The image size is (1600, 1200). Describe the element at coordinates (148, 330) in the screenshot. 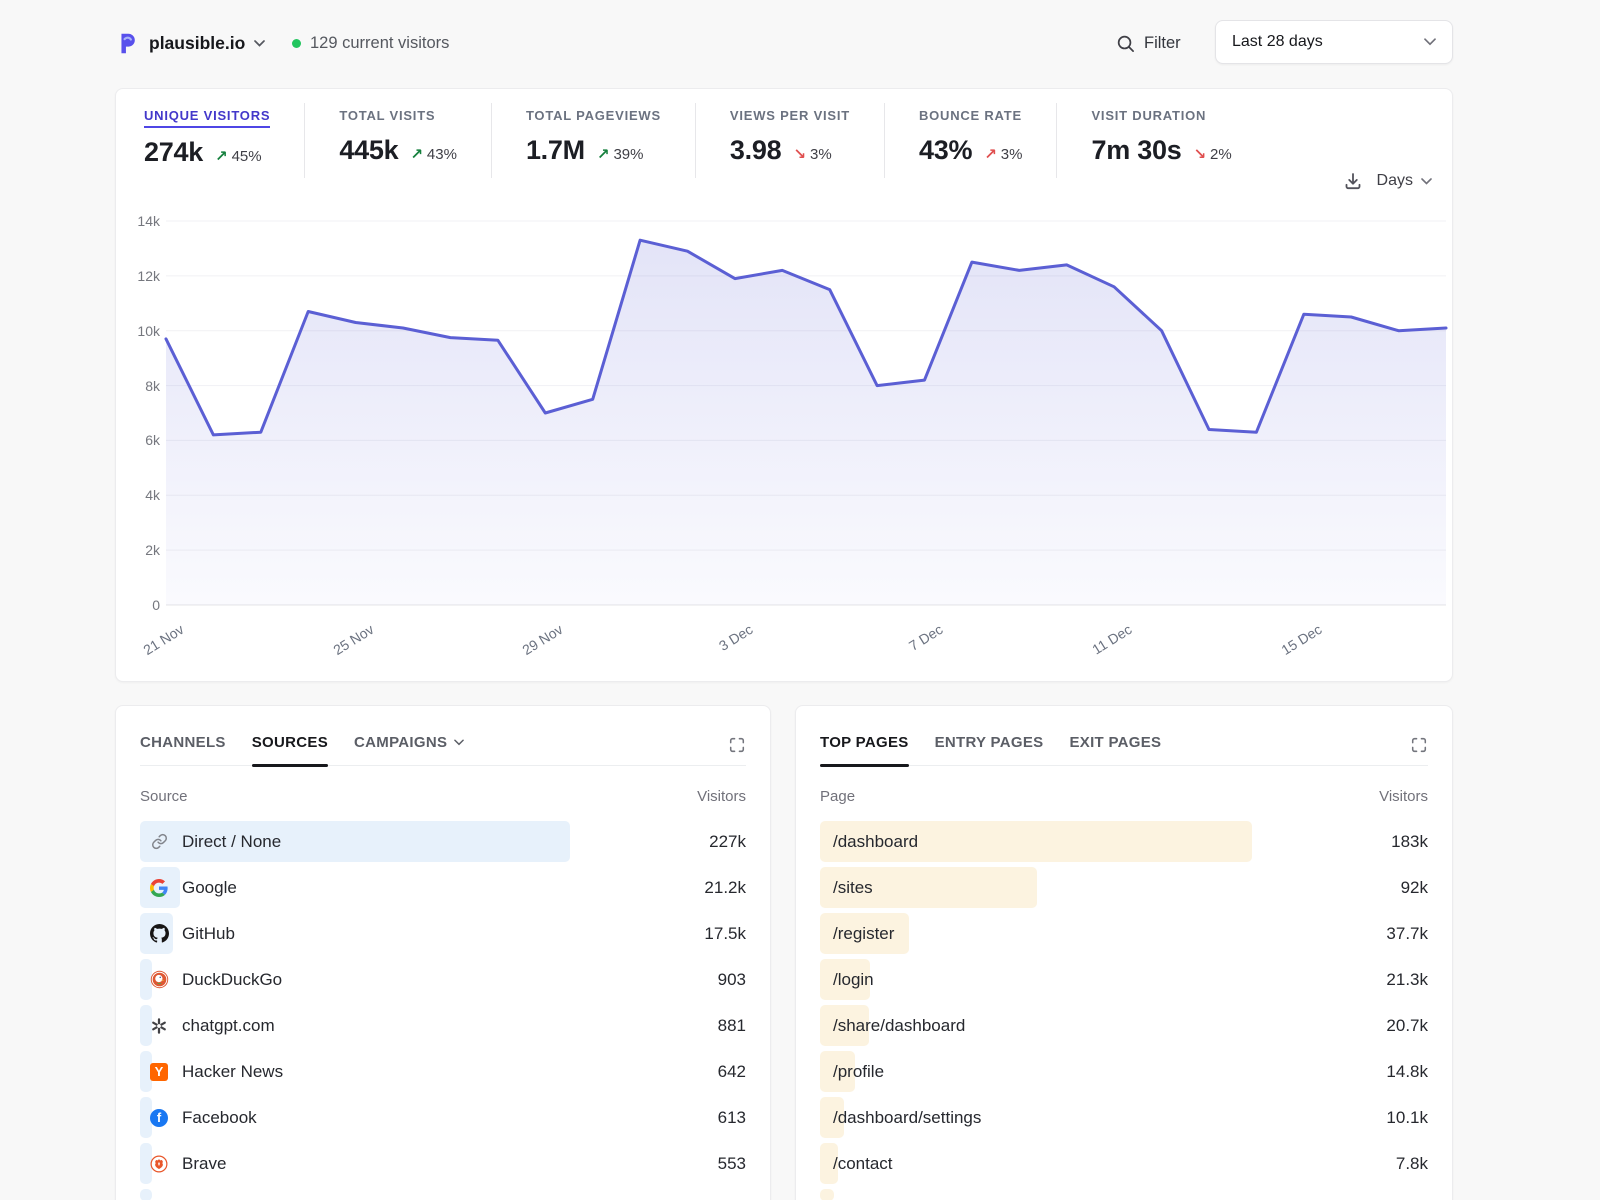

I see `y-tick: 10k` at that location.